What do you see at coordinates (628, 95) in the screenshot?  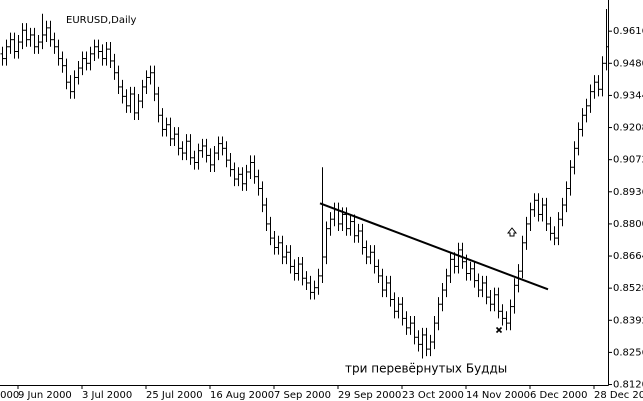 I see `y-tick-label: 0.9344` at bounding box center [628, 95].